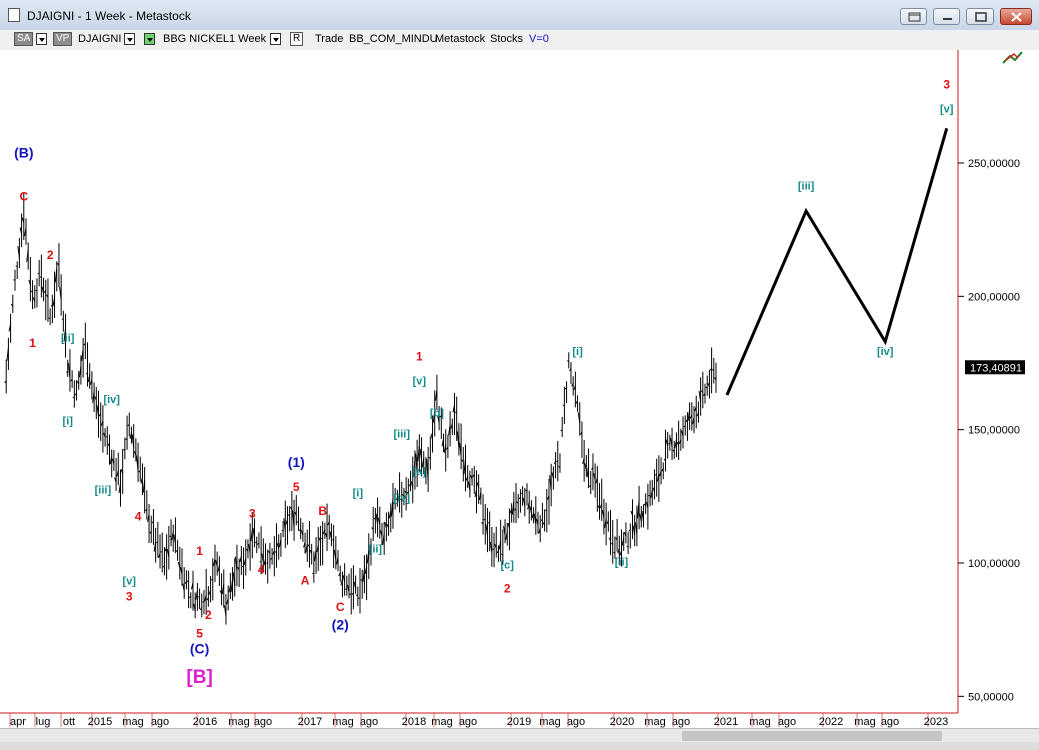  What do you see at coordinates (1012, 57) in the screenshot?
I see `chart-settings-icon` at bounding box center [1012, 57].